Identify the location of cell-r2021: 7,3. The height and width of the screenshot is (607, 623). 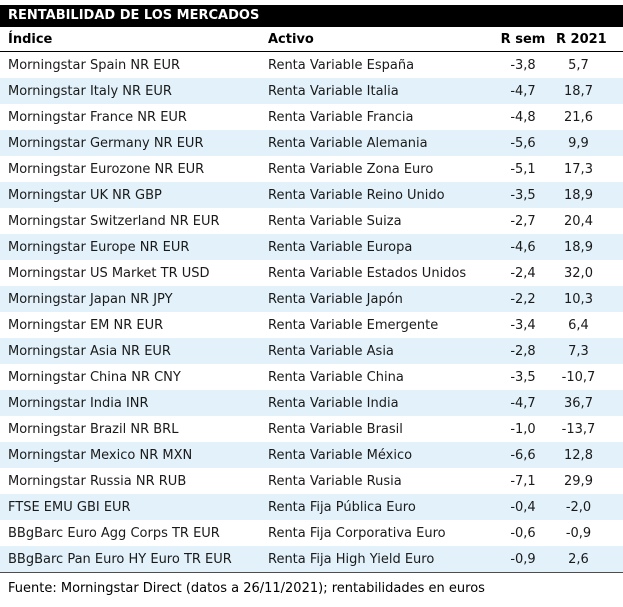
(578, 351).